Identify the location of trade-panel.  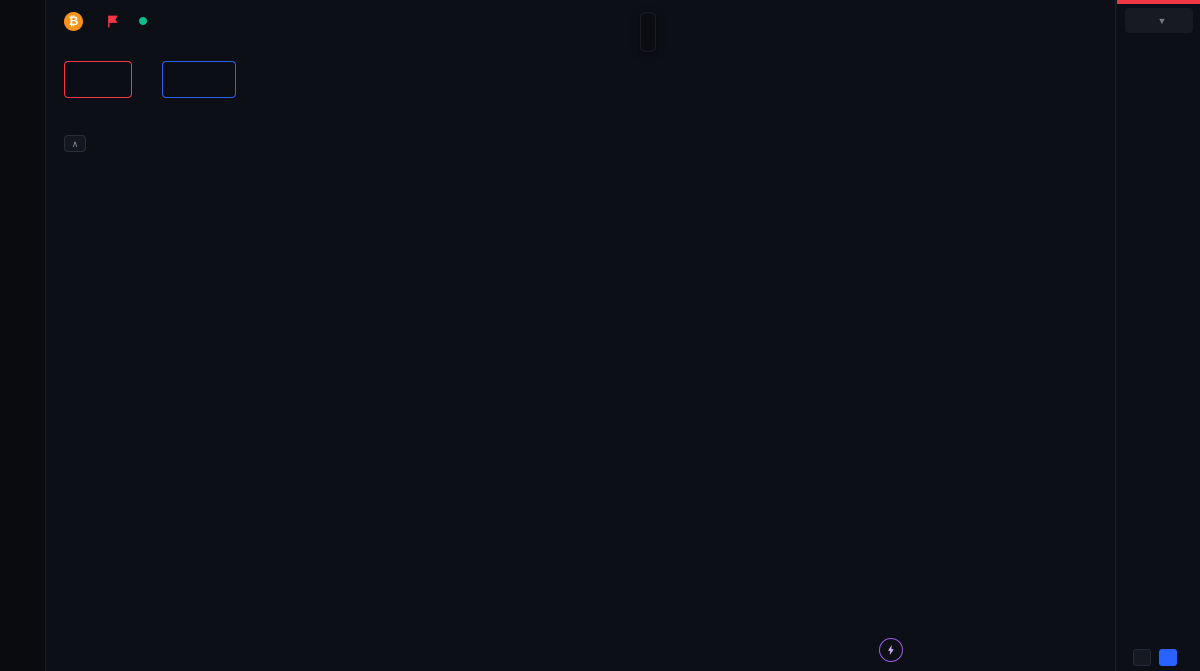
(150, 79).